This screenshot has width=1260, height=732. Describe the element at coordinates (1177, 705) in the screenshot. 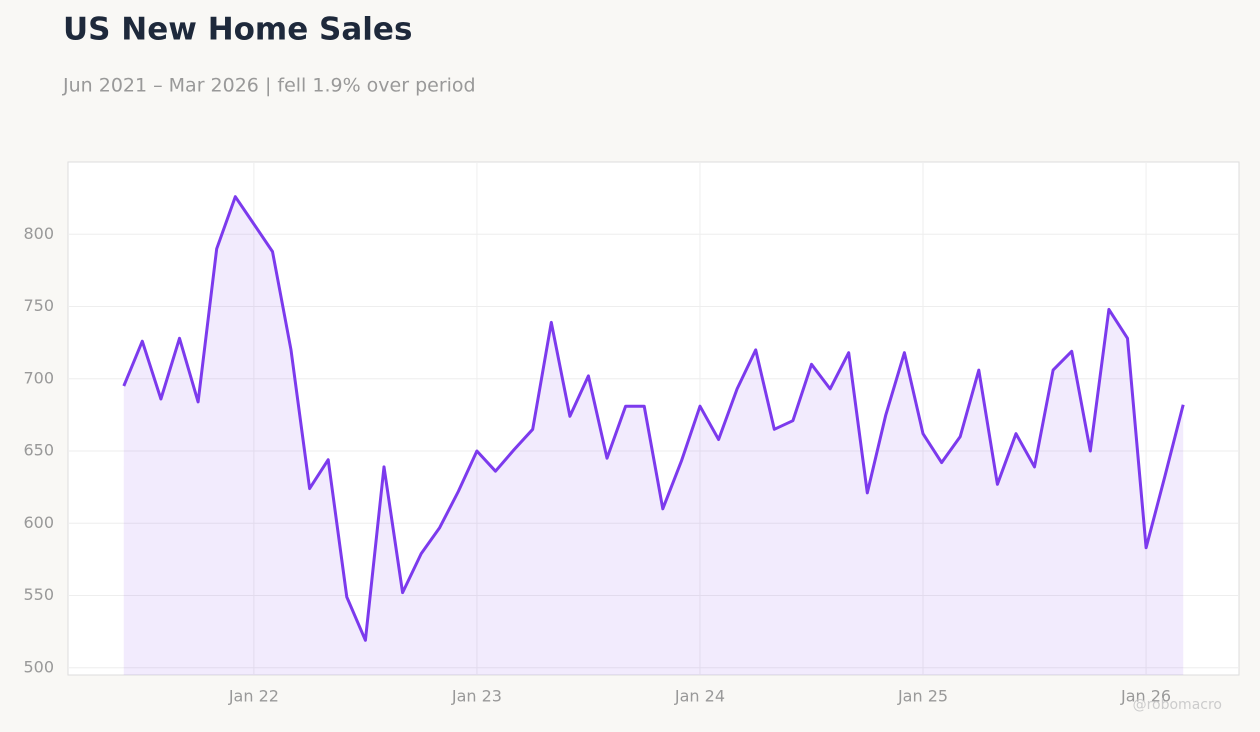

I see `watermark: @robomacro` at that location.